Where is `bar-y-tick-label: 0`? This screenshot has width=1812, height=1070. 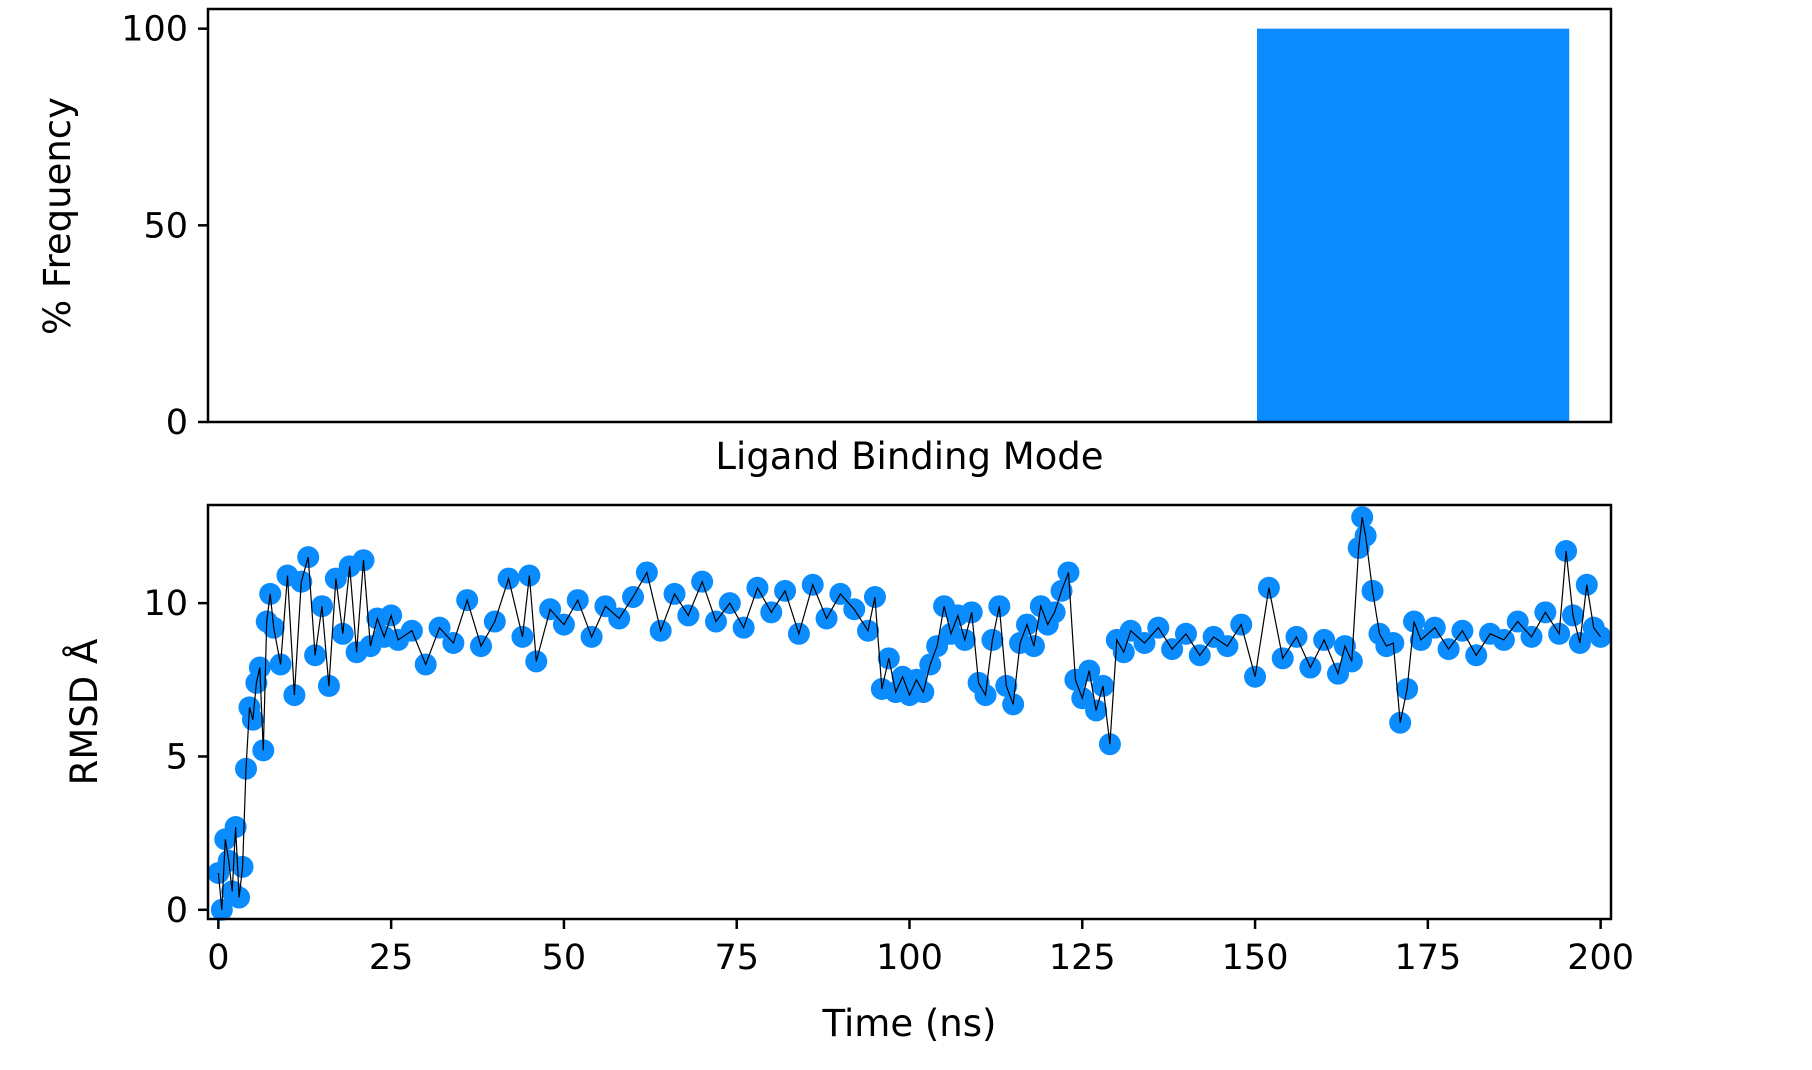
bar-y-tick-label: 0 is located at coordinates (177, 423).